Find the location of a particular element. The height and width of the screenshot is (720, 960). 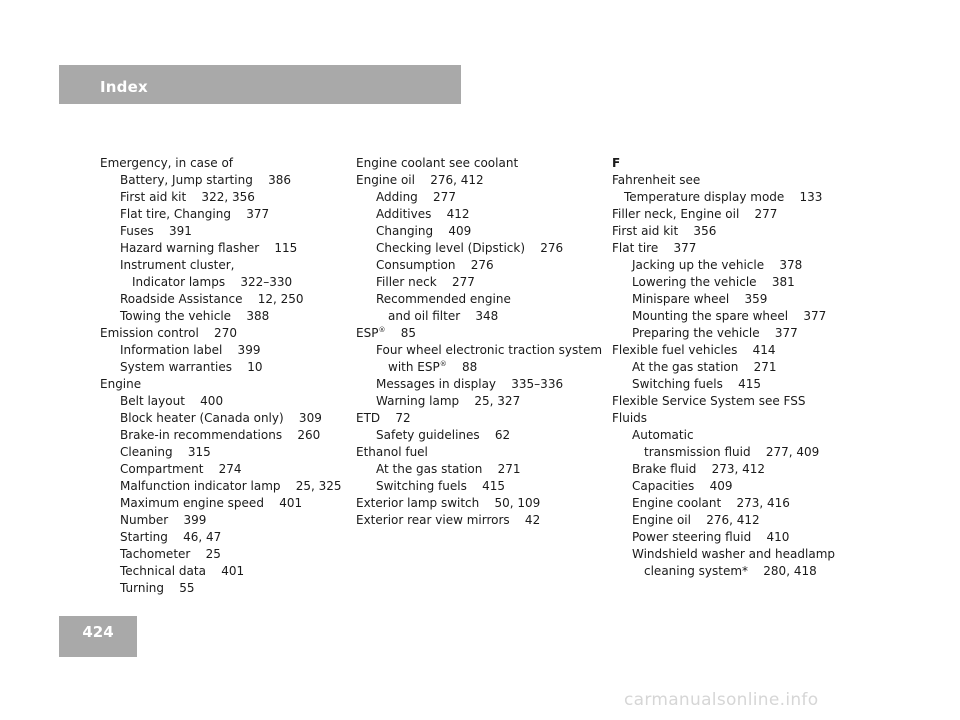

index-entry-text: Automatic is located at coordinates (663, 435).